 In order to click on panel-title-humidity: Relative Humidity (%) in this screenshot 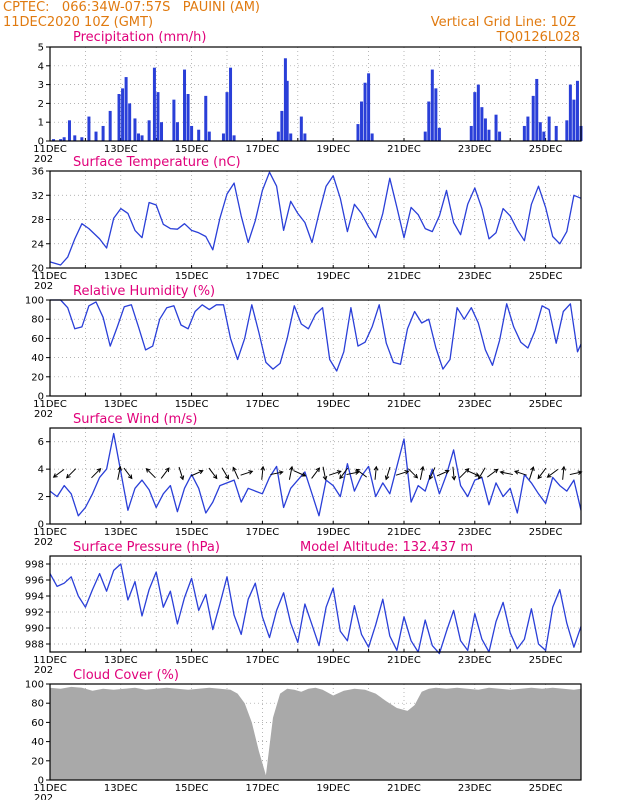, I will do `click(144, 291)`.